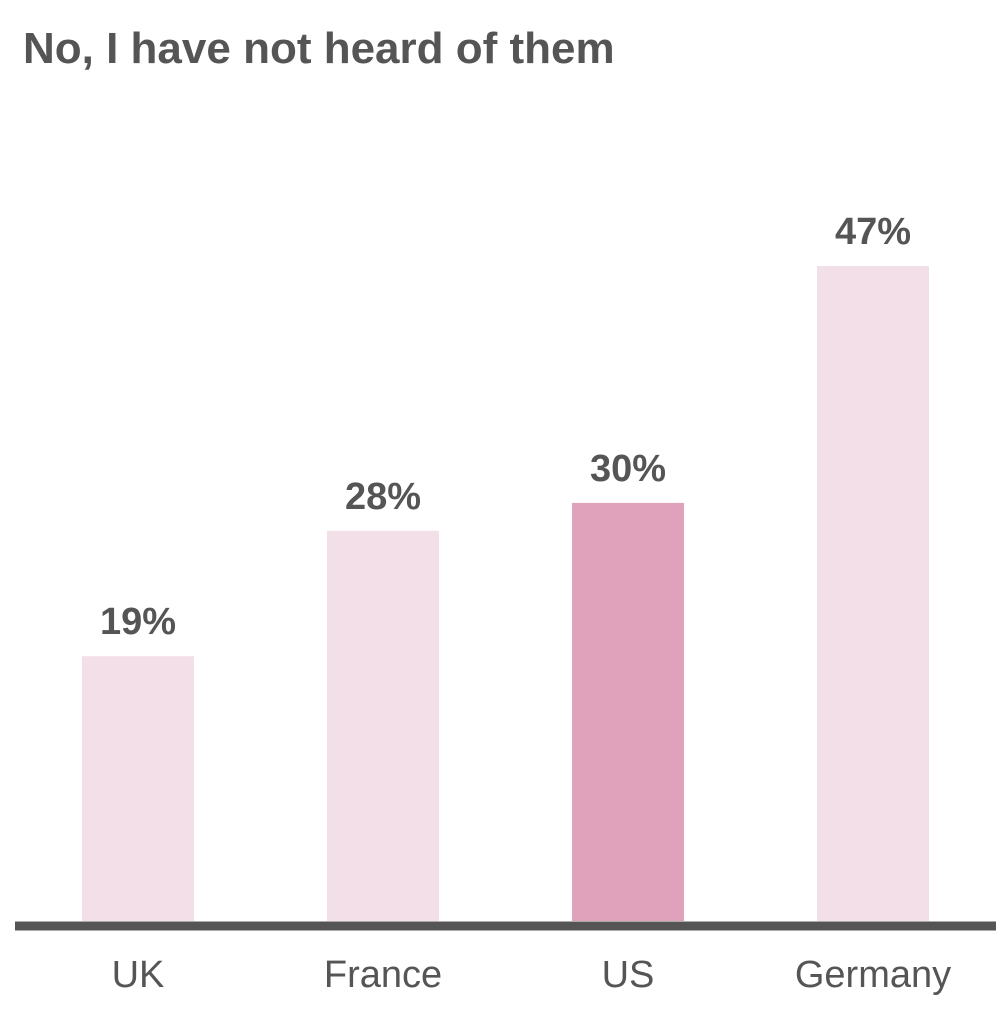 The height and width of the screenshot is (1023, 1005). Describe the element at coordinates (138, 788) in the screenshot. I see `bar-uk` at that location.